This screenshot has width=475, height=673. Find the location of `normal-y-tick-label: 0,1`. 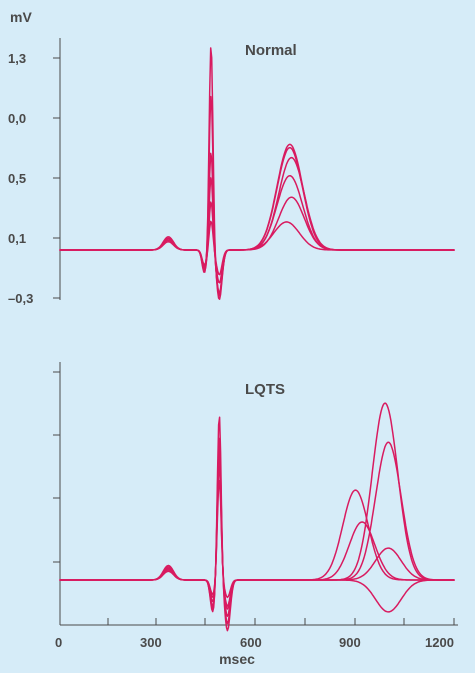

normal-y-tick-label: 0,1 is located at coordinates (17, 238).